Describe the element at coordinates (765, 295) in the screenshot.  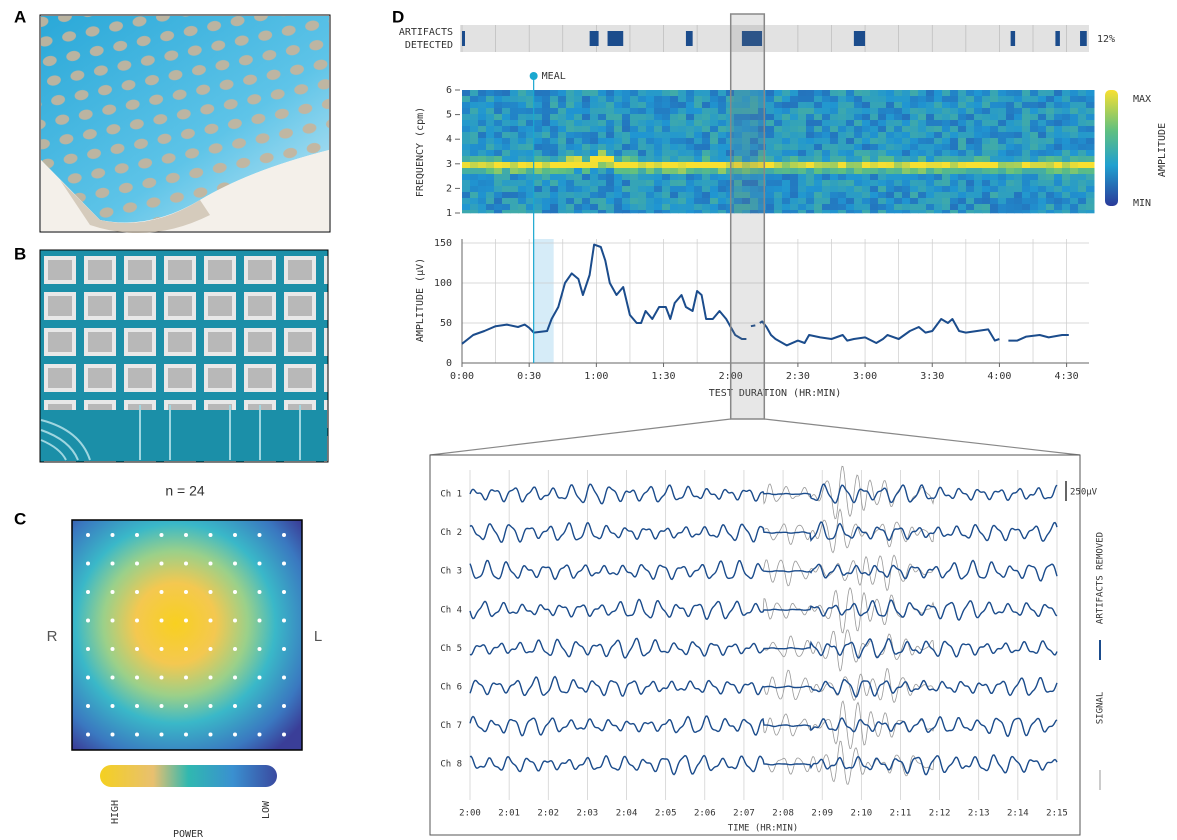
I see `amplitude-line` at that location.